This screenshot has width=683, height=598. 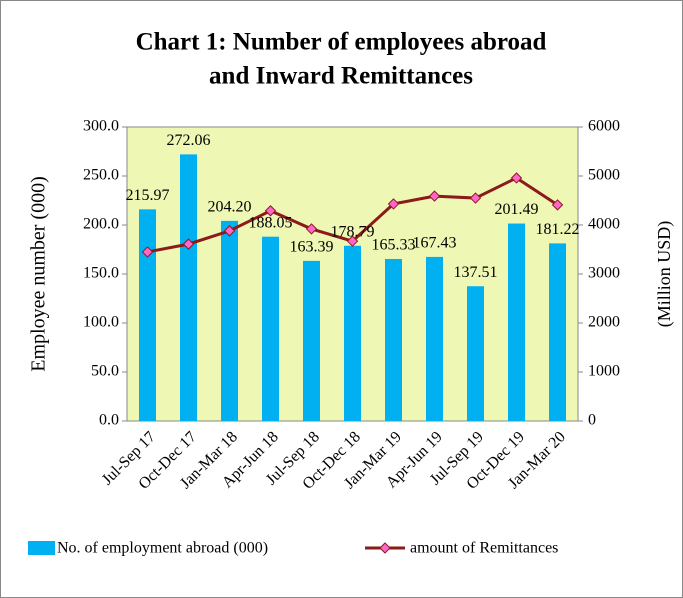 I want to click on y2-tick-label: 2000, so click(x=604, y=322).